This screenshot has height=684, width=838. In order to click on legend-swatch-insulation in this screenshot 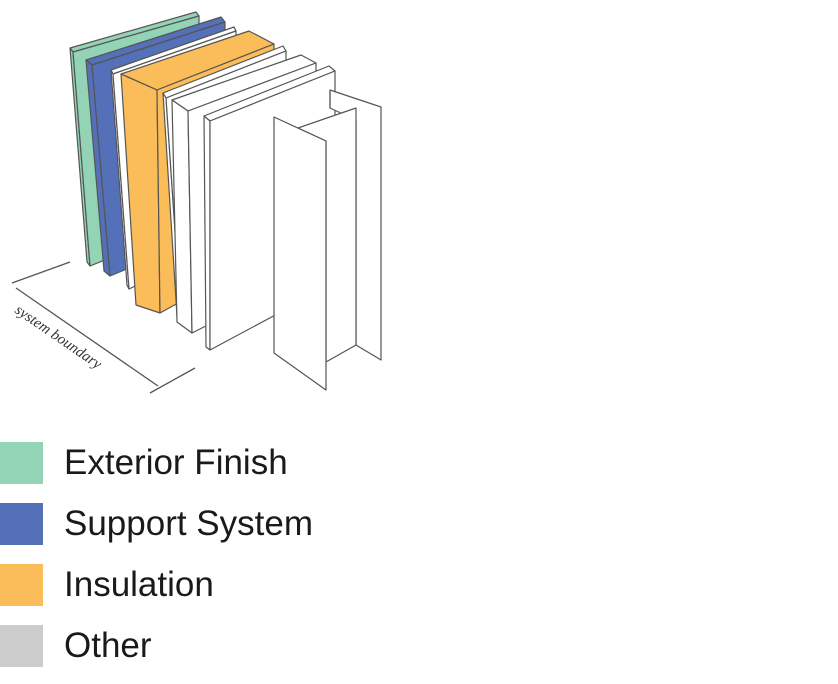, I will do `click(21, 585)`.